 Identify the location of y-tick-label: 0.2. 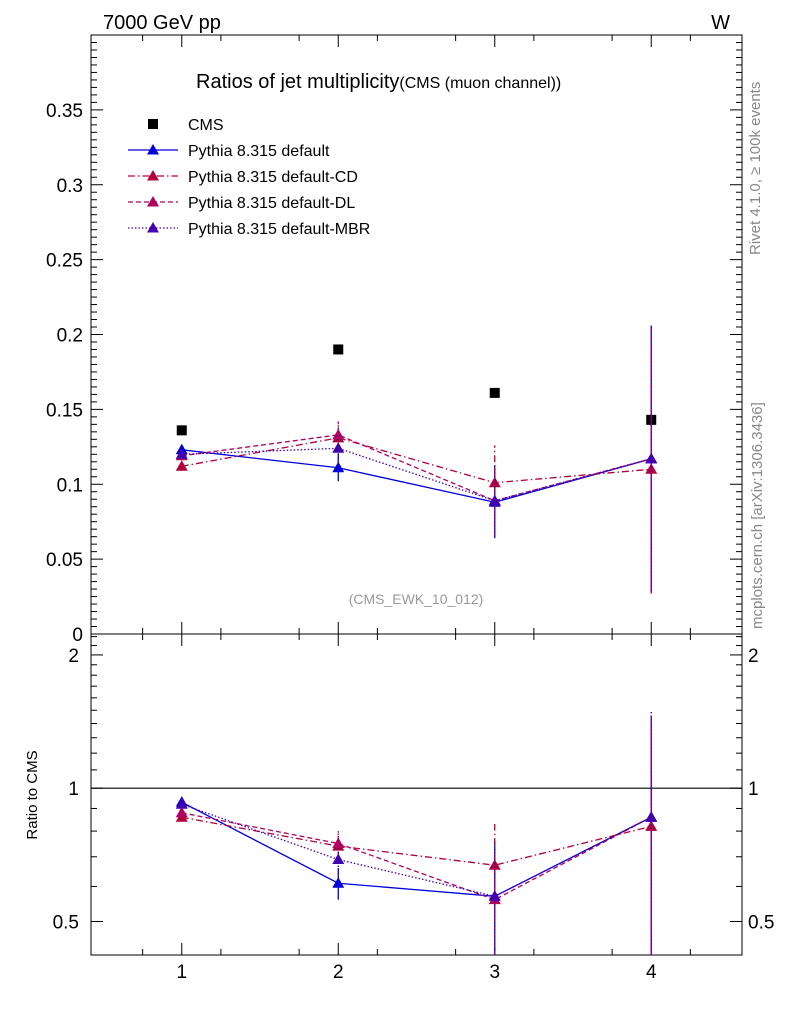
(70, 336).